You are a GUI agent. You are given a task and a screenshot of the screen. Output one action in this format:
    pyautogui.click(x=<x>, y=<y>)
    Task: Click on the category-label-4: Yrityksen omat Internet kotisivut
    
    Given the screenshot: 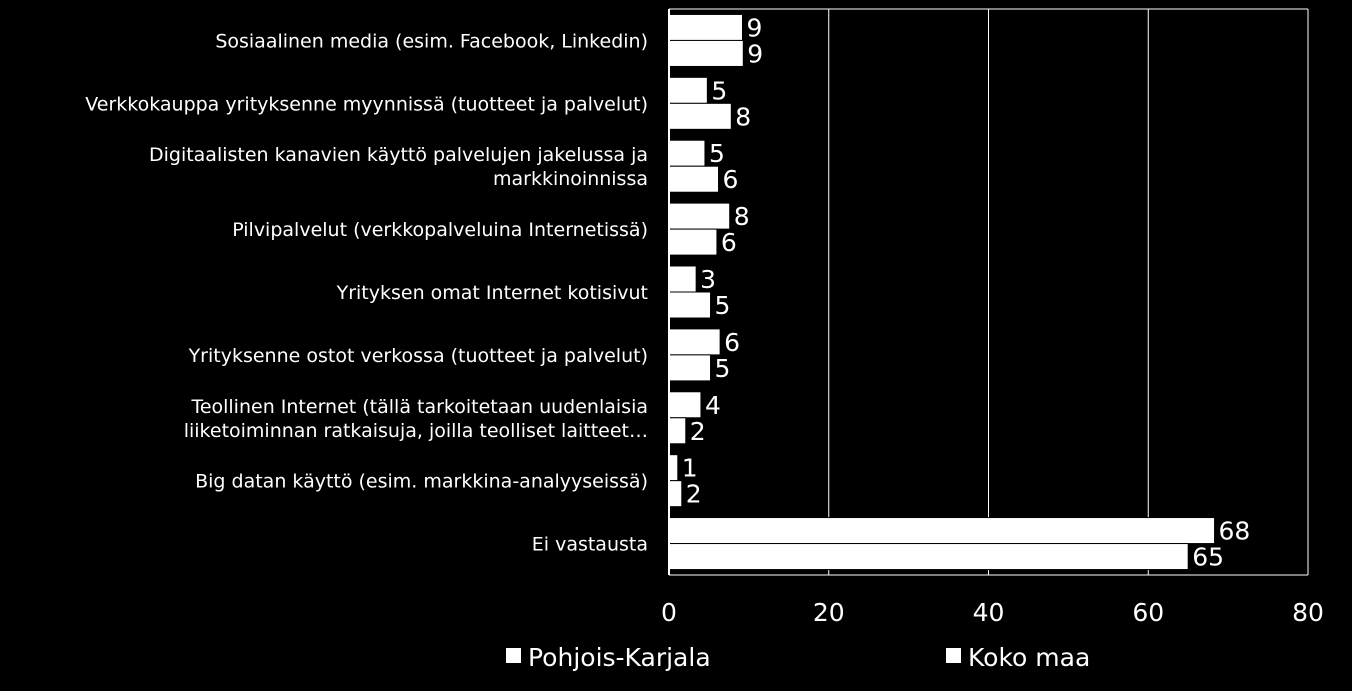 What is the action you would take?
    pyautogui.click(x=492, y=293)
    